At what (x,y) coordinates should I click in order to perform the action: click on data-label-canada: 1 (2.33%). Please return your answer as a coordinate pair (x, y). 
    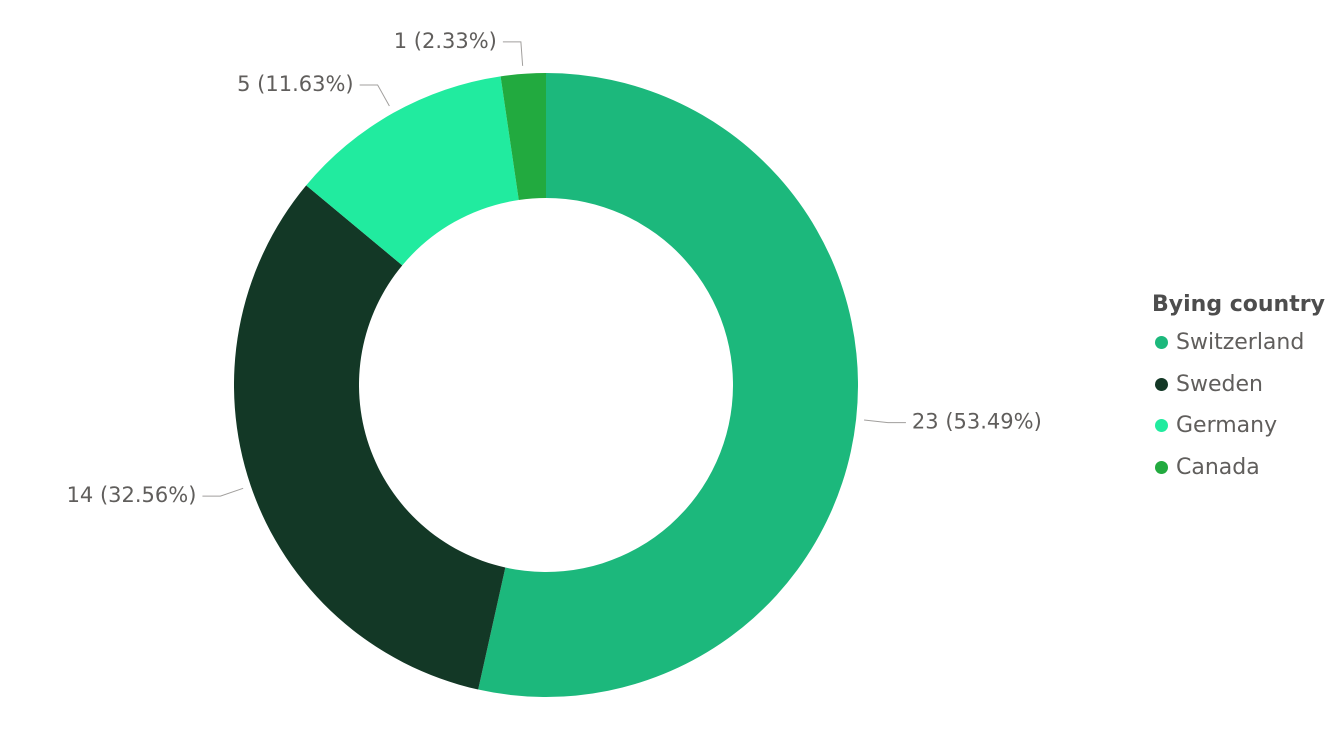
    Looking at the image, I should click on (445, 41).